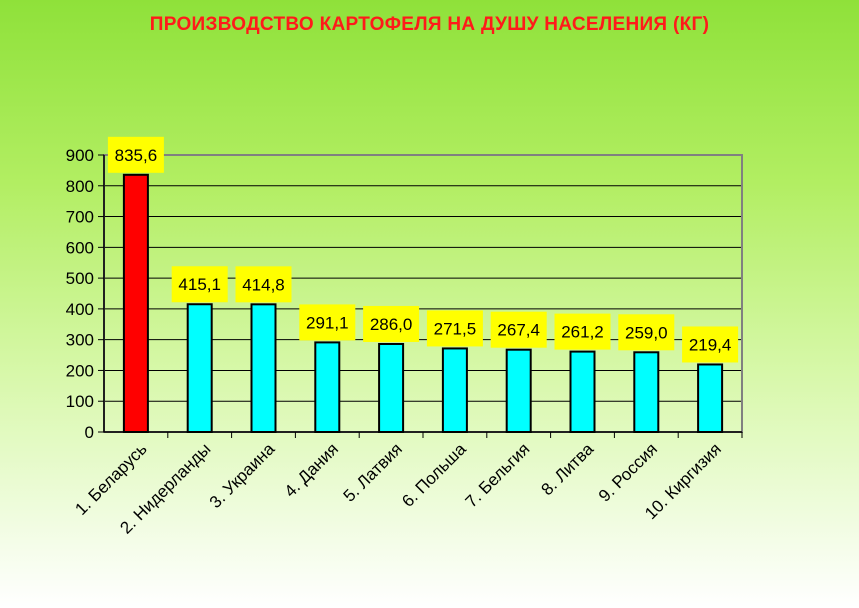 The height and width of the screenshot is (608, 859). I want to click on data-label: 291,1, so click(327, 322).